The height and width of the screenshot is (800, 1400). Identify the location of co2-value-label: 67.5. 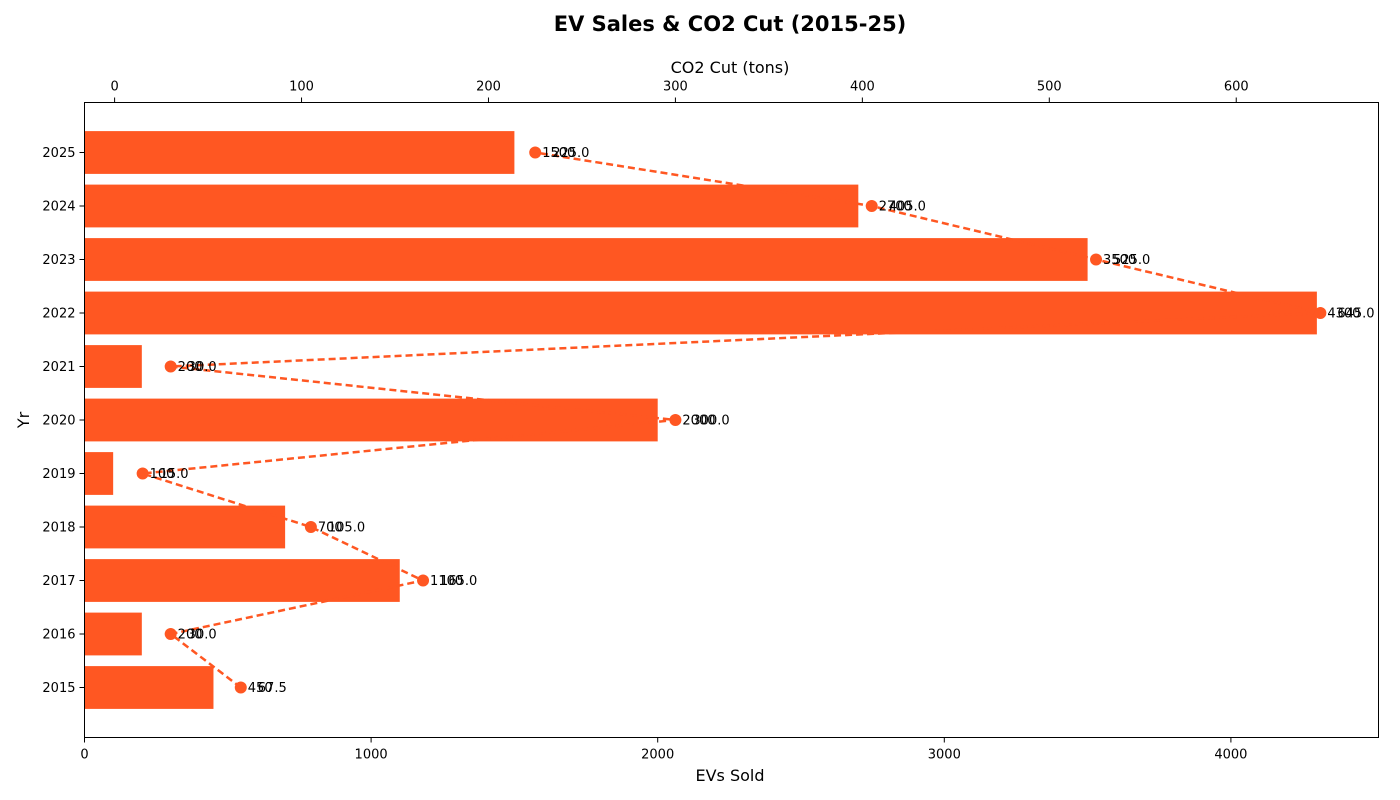
(272, 688).